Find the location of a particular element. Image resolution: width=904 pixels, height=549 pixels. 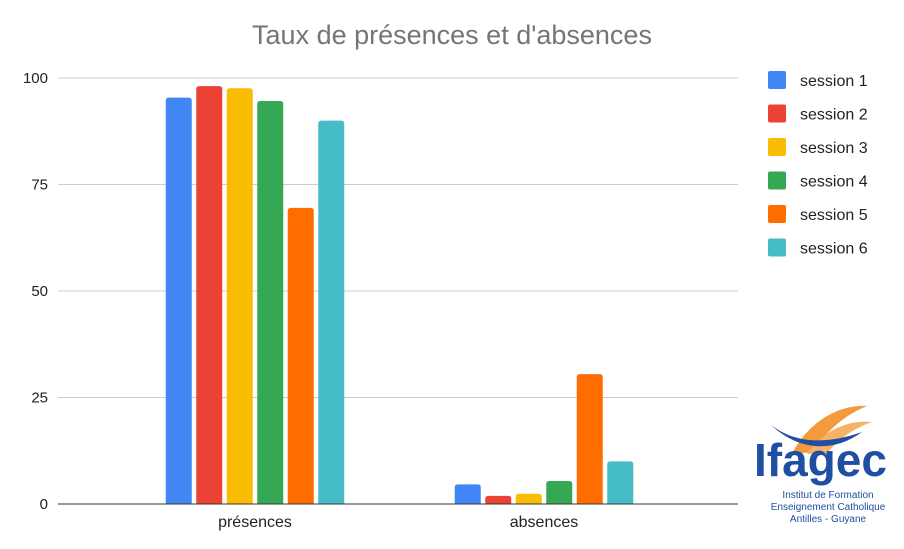

x-category-label: absences is located at coordinates (544, 522).